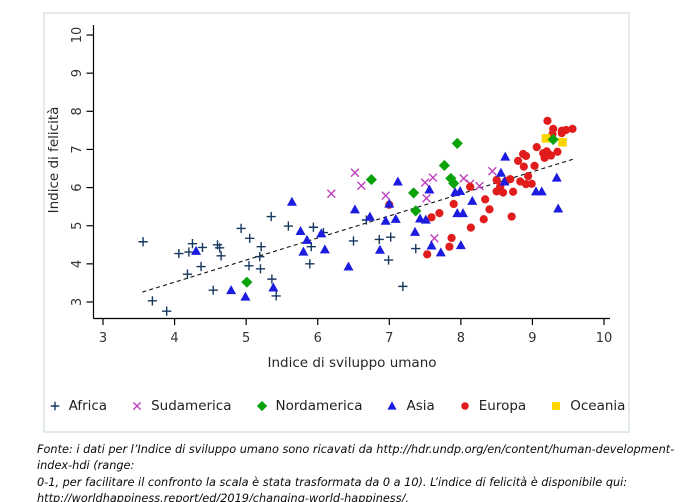  I want to click on legend-label: Oceania, so click(598, 406).